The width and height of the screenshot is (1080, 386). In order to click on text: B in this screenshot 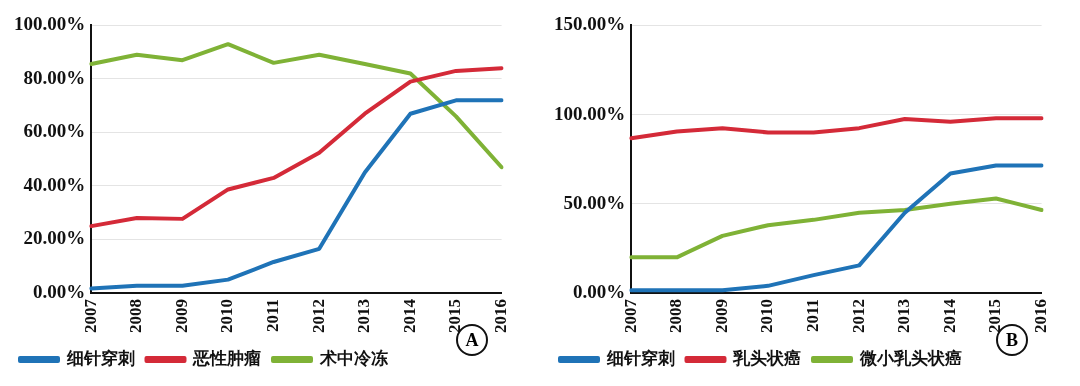, I will do `click(1011, 339)`.